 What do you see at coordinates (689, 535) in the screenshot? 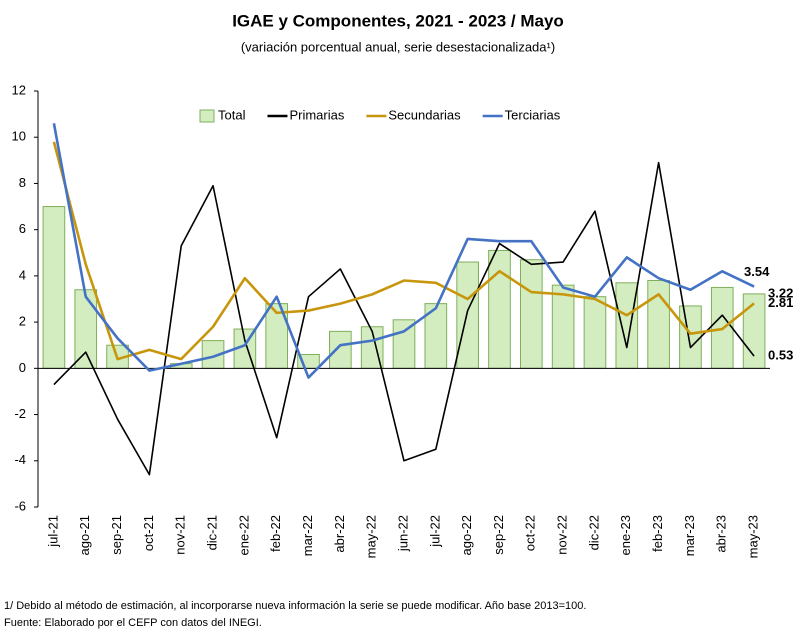
I see `x-tick-label: mar-23` at bounding box center [689, 535].